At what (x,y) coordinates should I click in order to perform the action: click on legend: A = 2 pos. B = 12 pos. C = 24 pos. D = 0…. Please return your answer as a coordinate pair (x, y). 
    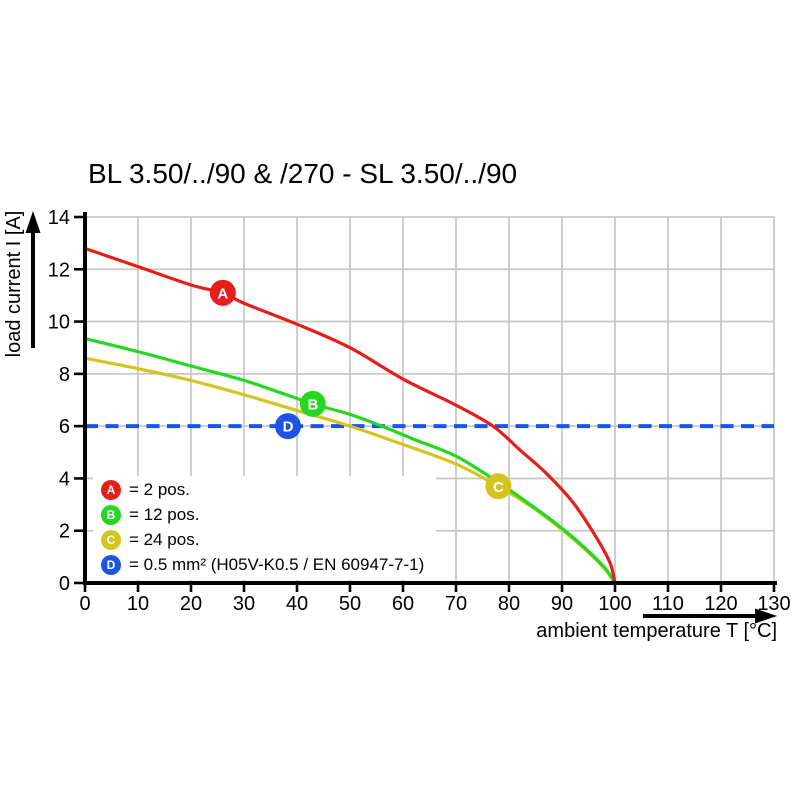
    Looking at the image, I should click on (265, 528).